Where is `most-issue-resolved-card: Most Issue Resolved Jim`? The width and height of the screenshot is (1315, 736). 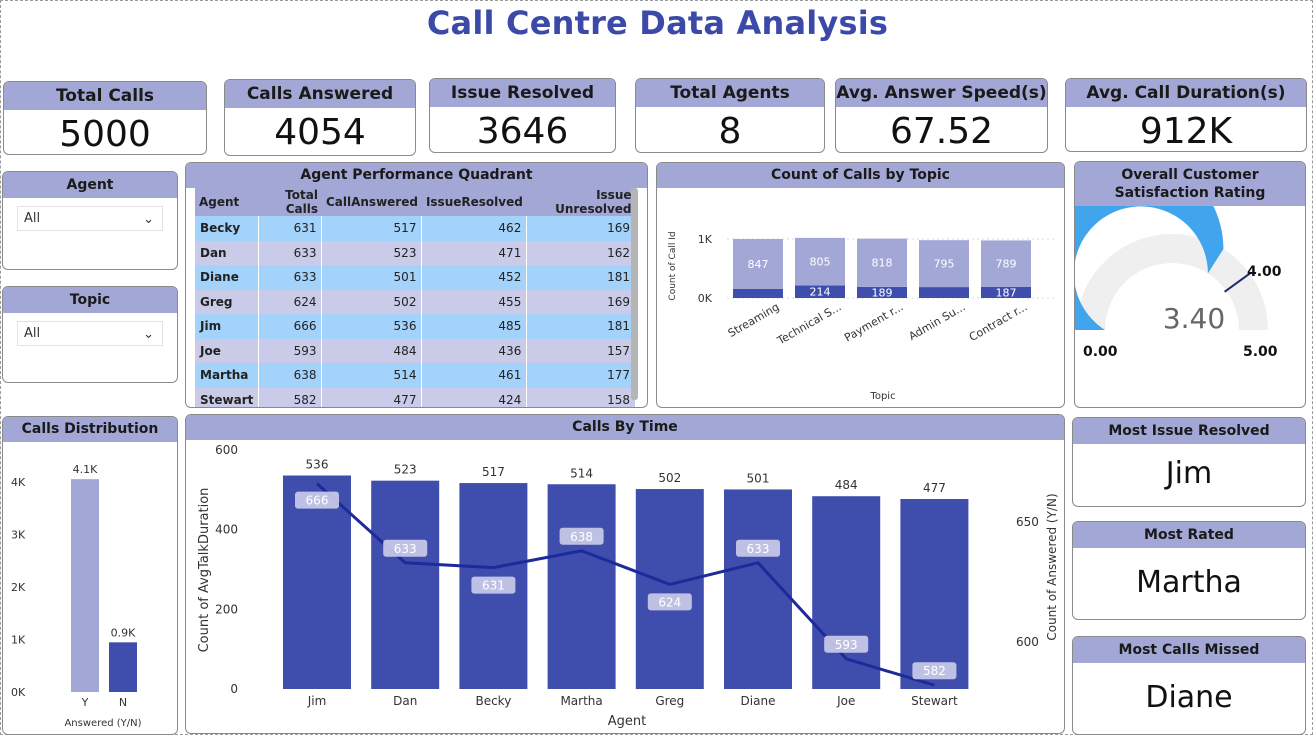
most-issue-resolved-card: Most Issue Resolved Jim is located at coordinates (1189, 462).